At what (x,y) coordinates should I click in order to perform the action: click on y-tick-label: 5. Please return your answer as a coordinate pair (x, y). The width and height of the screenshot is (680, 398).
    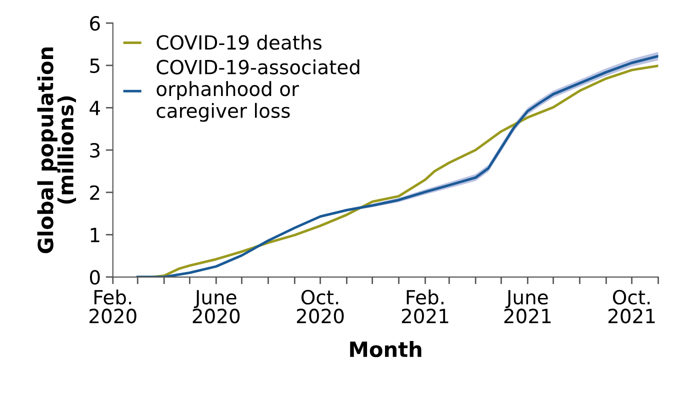
    Looking at the image, I should click on (95, 66).